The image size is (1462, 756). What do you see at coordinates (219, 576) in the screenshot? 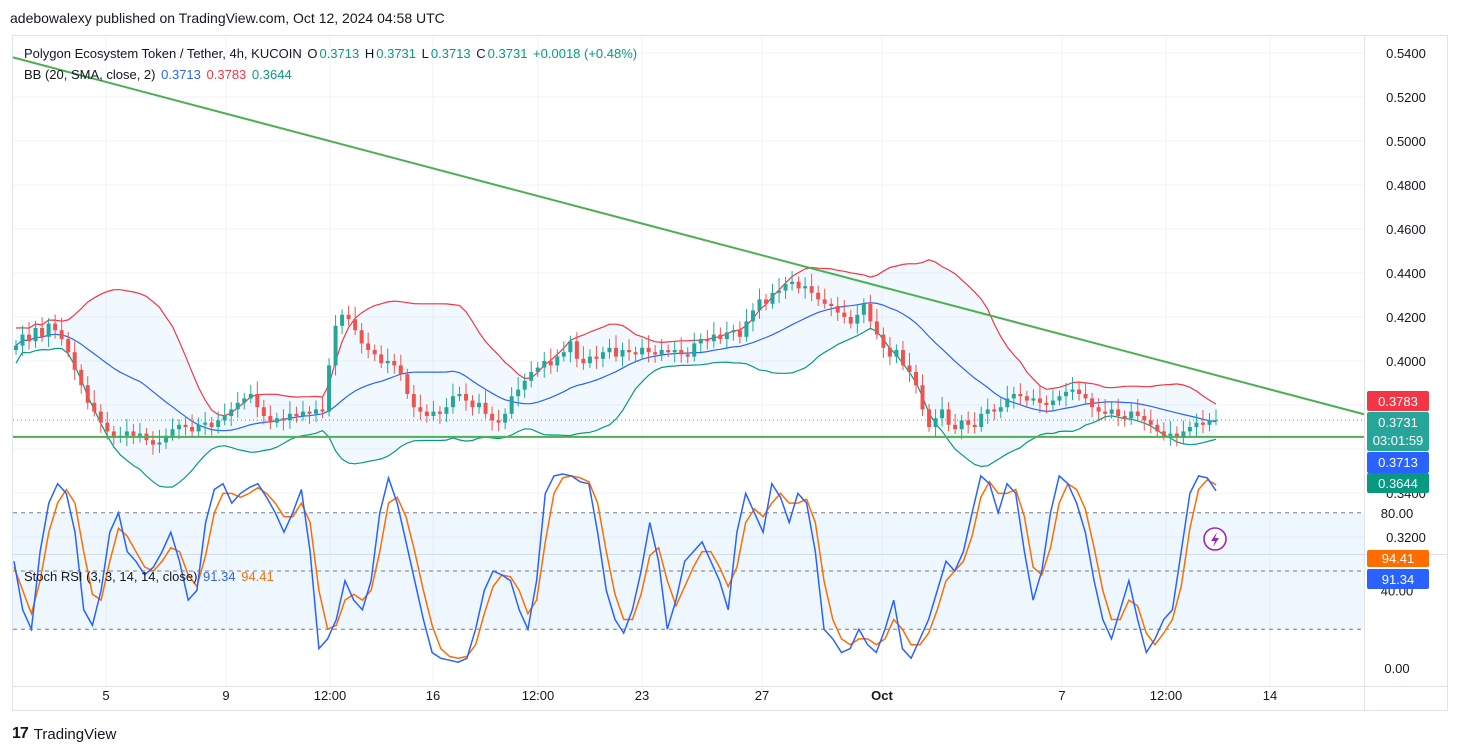
I see `stoch-k-value: 91.34` at bounding box center [219, 576].